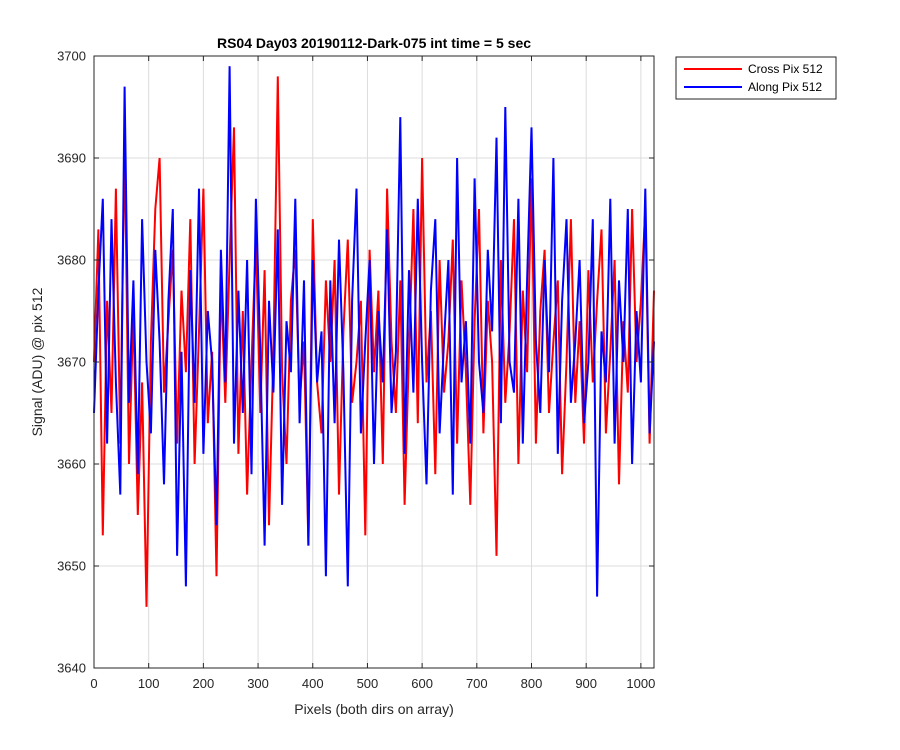 The image size is (900, 750). What do you see at coordinates (374, 709) in the screenshot?
I see `x-axis-label: Pixels (both dirs on array)` at bounding box center [374, 709].